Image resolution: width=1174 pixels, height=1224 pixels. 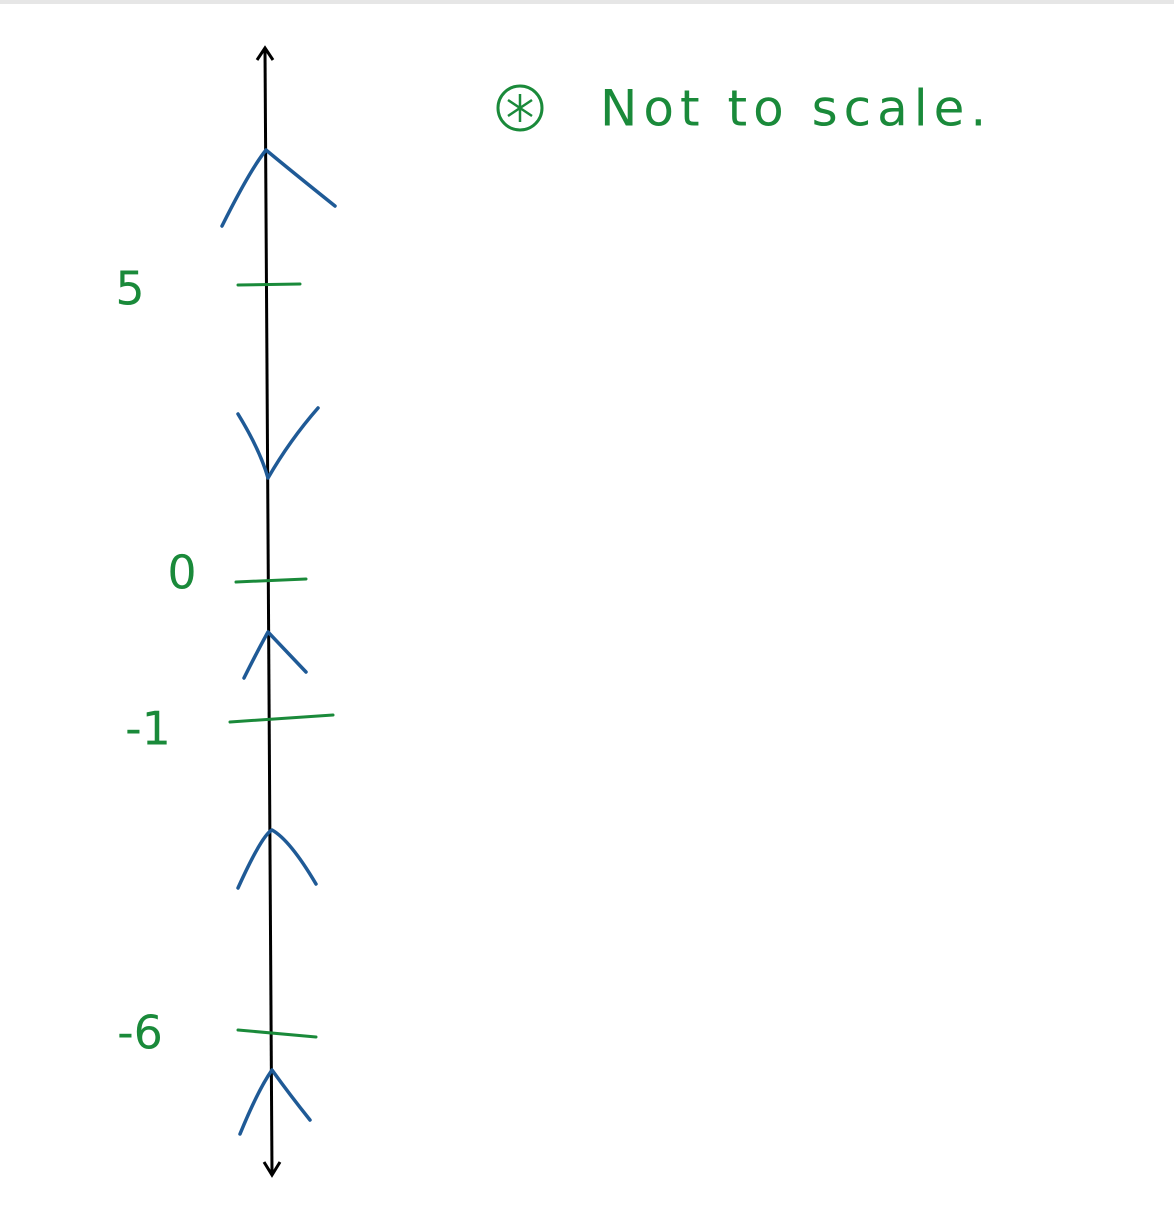 What do you see at coordinates (268, 611) in the screenshot?
I see `axis` at bounding box center [268, 611].